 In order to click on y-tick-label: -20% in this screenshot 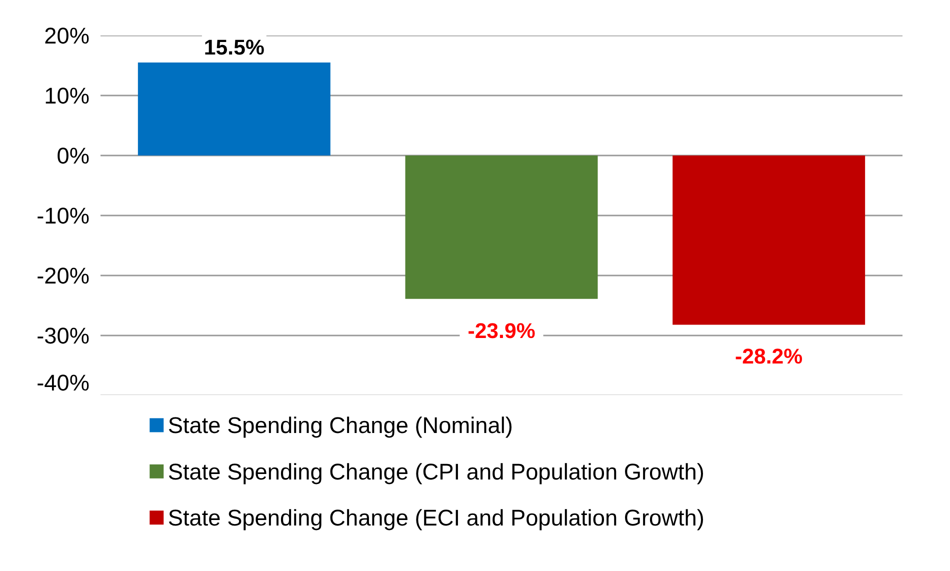, I will do `click(63, 275)`.